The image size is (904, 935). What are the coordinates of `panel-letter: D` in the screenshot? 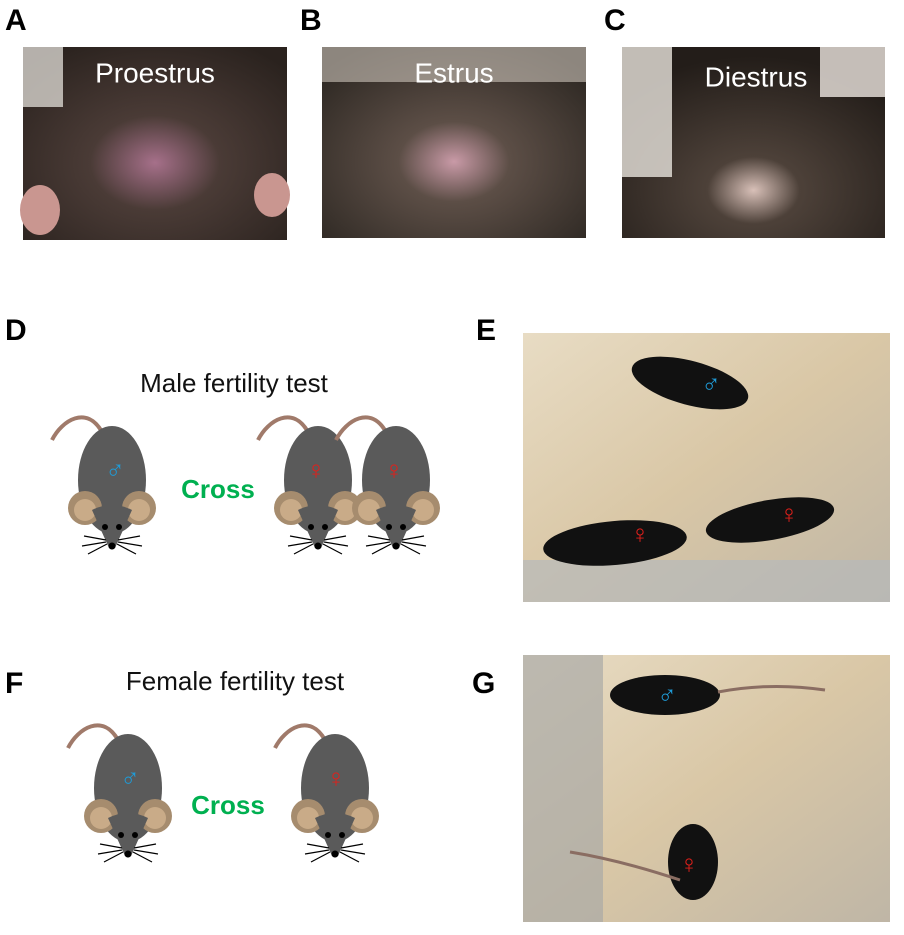 It's located at (16, 330).